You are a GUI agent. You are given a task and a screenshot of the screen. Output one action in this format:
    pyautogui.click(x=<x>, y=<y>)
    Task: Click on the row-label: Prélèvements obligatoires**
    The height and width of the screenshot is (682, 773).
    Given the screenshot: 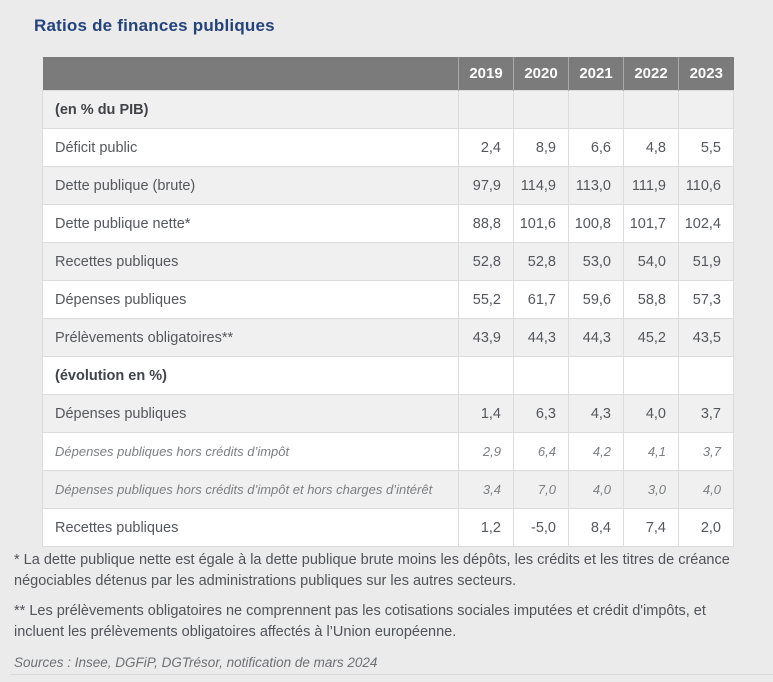 What is the action you would take?
    pyautogui.click(x=250, y=337)
    